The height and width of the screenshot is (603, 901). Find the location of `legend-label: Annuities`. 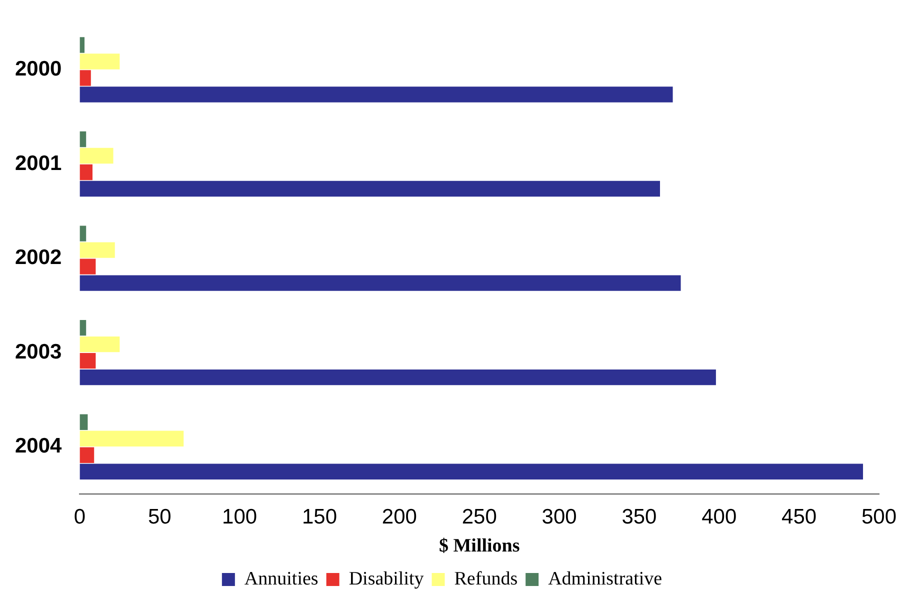

legend-label: Annuities is located at coordinates (281, 579).